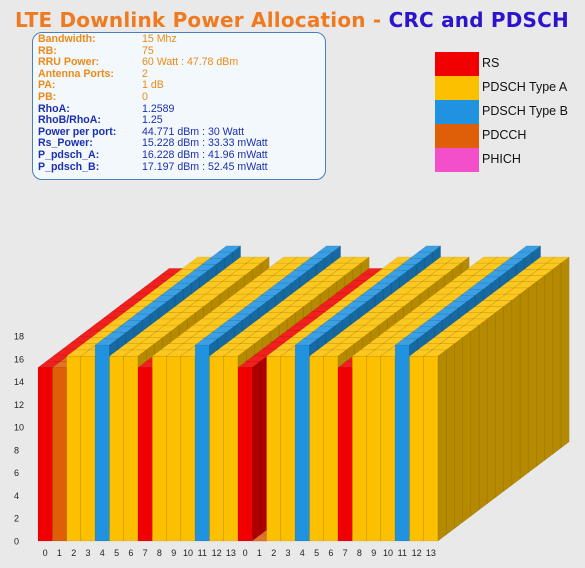  What do you see at coordinates (525, 87) in the screenshot?
I see `legend-label: PDSCH Type A` at bounding box center [525, 87].